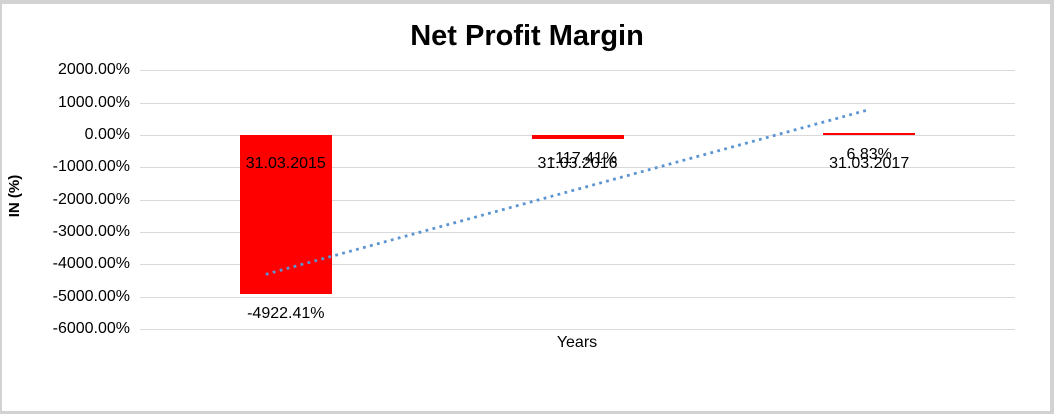 This screenshot has height=416, width=1054. Describe the element at coordinates (1052, 207) in the screenshot. I see `window-border-right` at that location.